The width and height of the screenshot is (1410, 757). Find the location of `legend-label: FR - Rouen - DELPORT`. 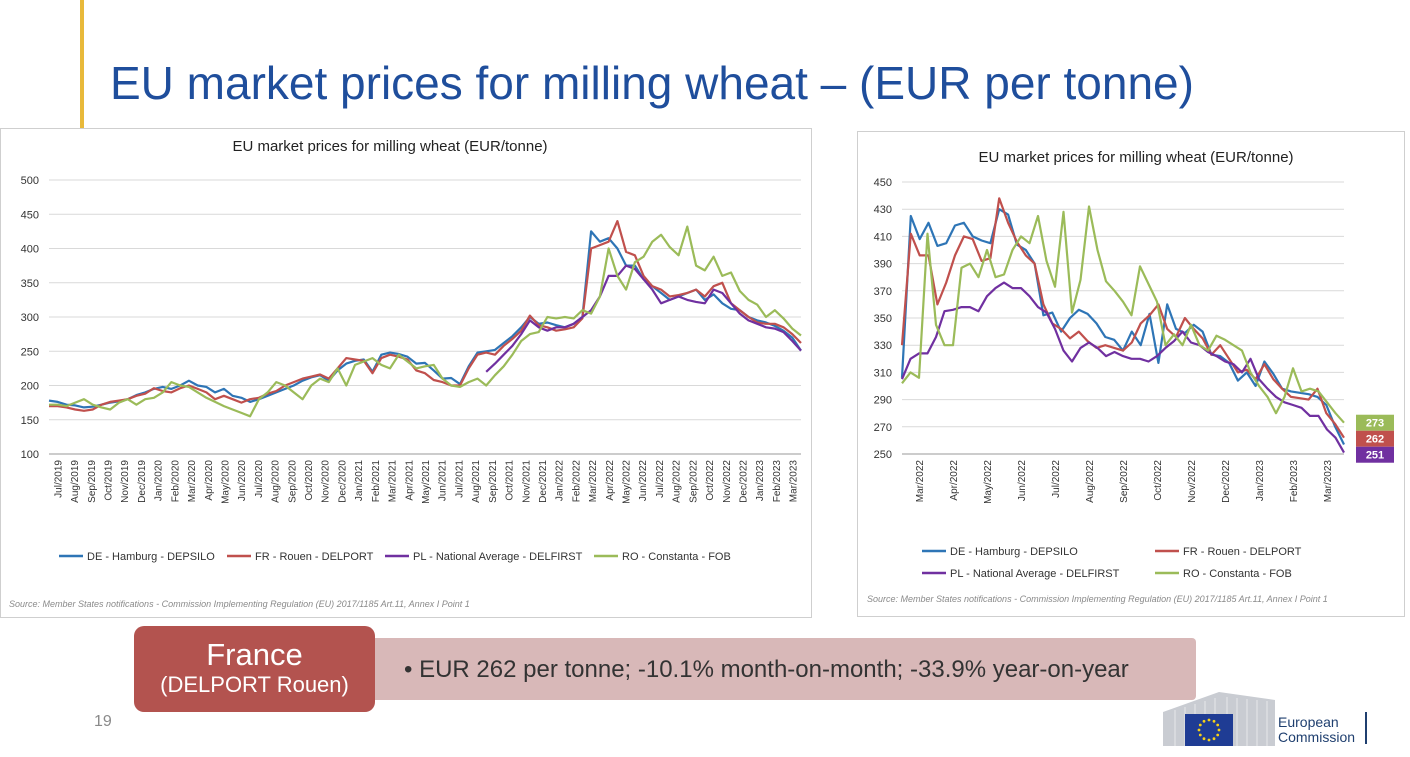

legend-label: FR - Rouen - DELPORT is located at coordinates (1242, 552).